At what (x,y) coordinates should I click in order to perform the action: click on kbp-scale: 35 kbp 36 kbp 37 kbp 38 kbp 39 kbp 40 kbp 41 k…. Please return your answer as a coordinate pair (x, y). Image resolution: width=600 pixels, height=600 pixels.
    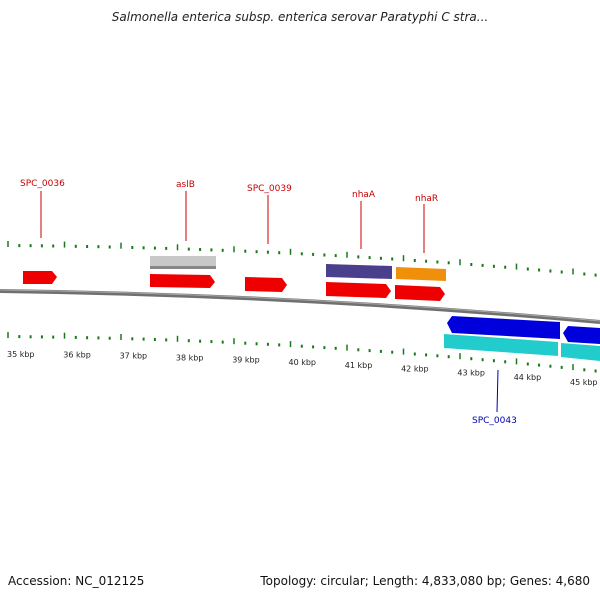
    Looking at the image, I should click on (302, 368).